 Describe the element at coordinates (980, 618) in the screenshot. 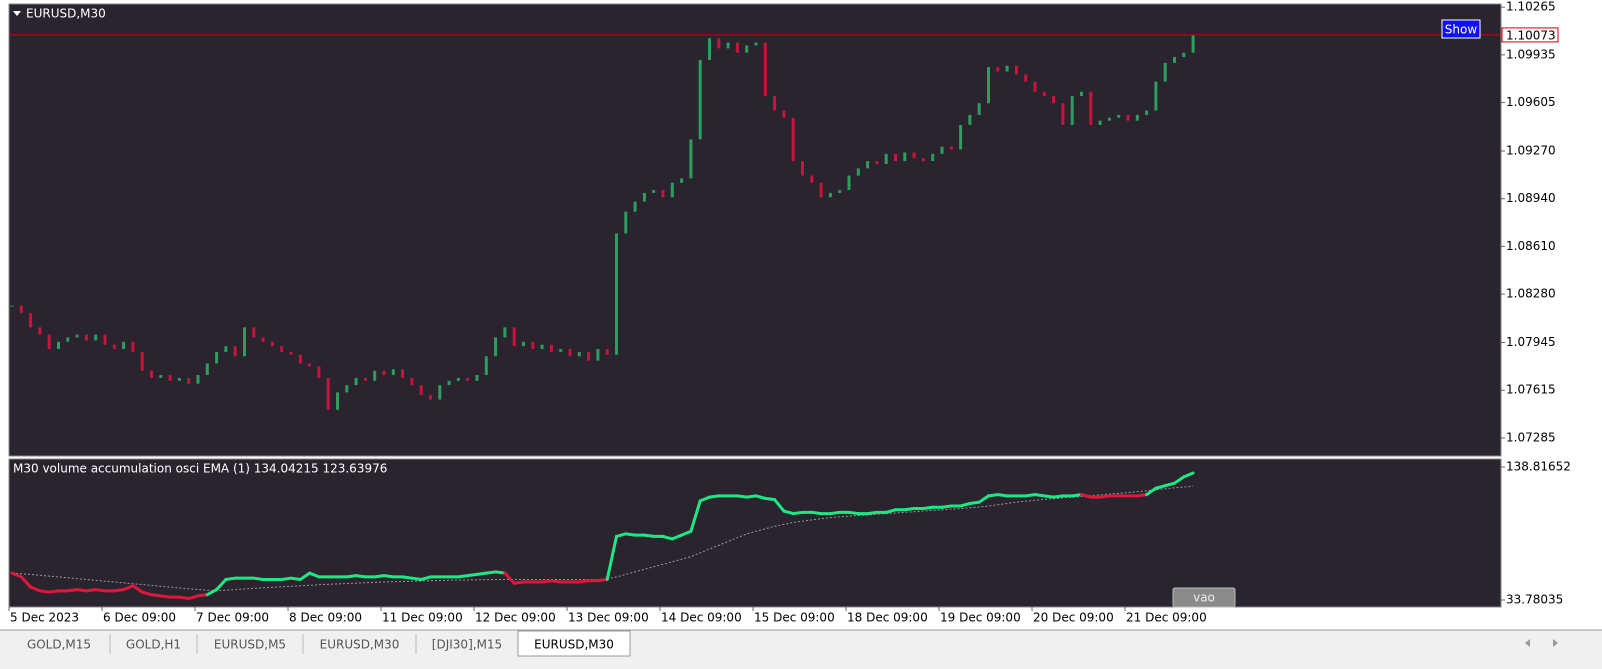

I see `x-tick-label: 19 Dec 09:00` at that location.